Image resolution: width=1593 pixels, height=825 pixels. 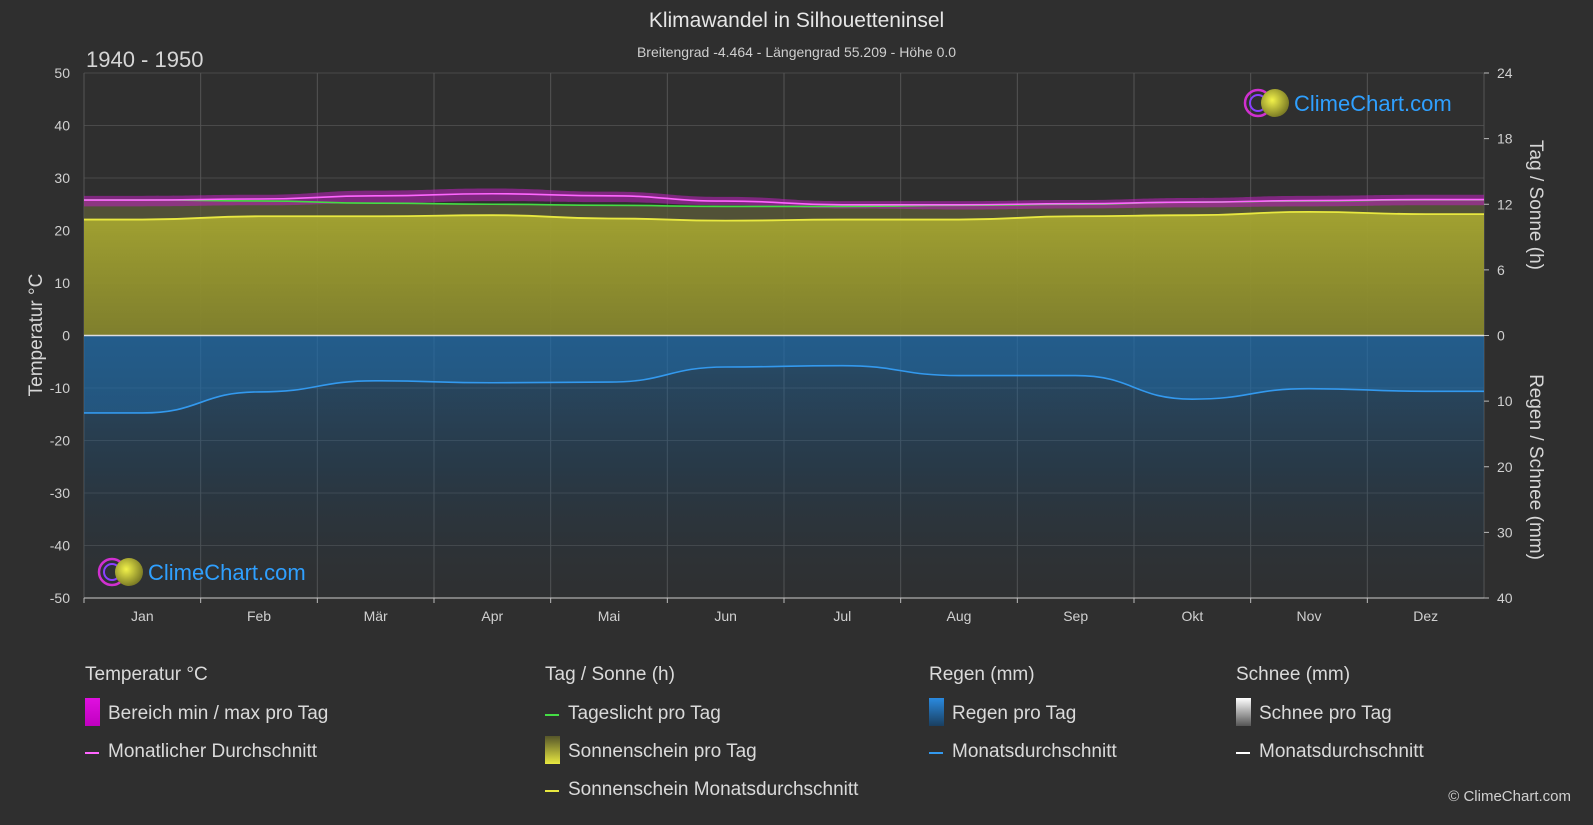 I want to click on y-right-rain-tick-label: 20, so click(x=1505, y=467).